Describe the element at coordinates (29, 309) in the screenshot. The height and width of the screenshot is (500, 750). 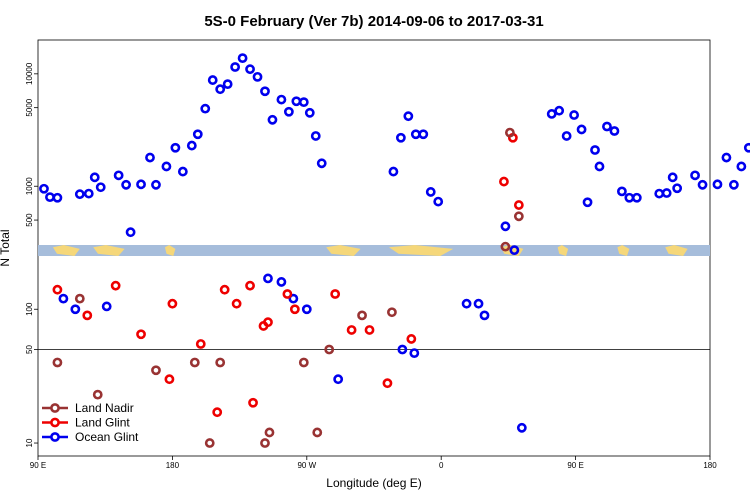
I see `y-tick-label: 100` at that location.